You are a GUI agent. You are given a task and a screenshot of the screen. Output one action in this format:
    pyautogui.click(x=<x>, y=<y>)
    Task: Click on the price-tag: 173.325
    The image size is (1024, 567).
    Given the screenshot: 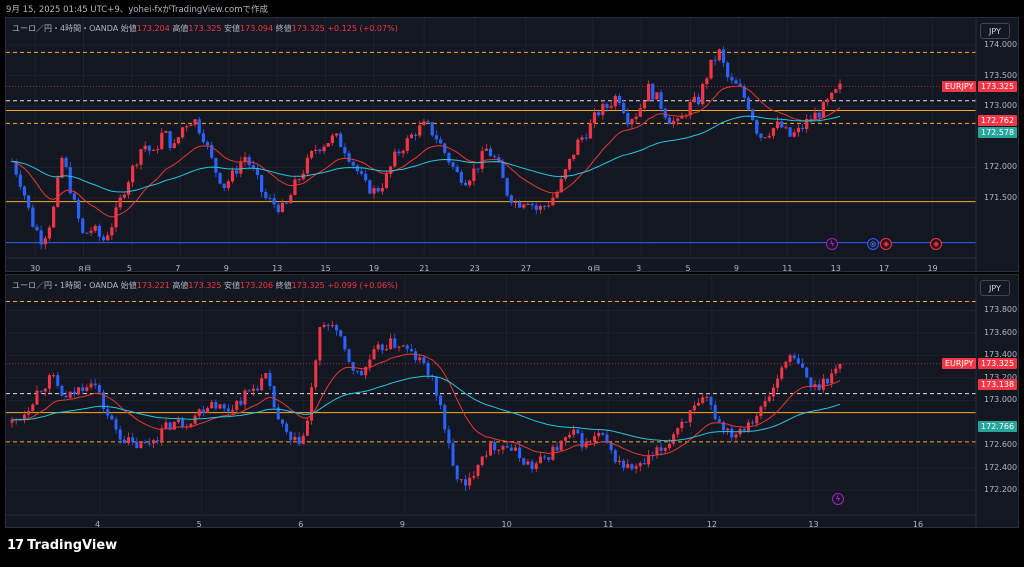 What is the action you would take?
    pyautogui.click(x=998, y=364)
    